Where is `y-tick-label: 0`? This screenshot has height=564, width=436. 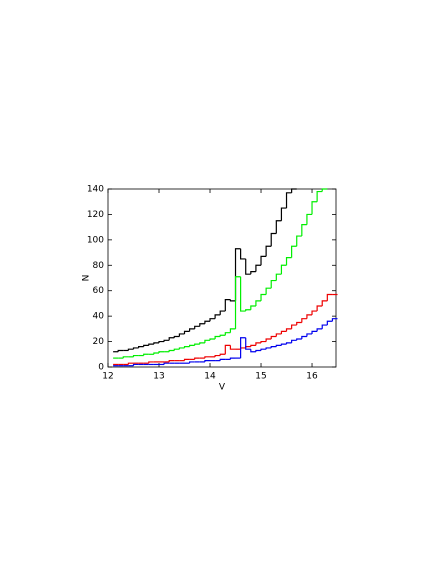 y-tick-label: 0 is located at coordinates (101, 368).